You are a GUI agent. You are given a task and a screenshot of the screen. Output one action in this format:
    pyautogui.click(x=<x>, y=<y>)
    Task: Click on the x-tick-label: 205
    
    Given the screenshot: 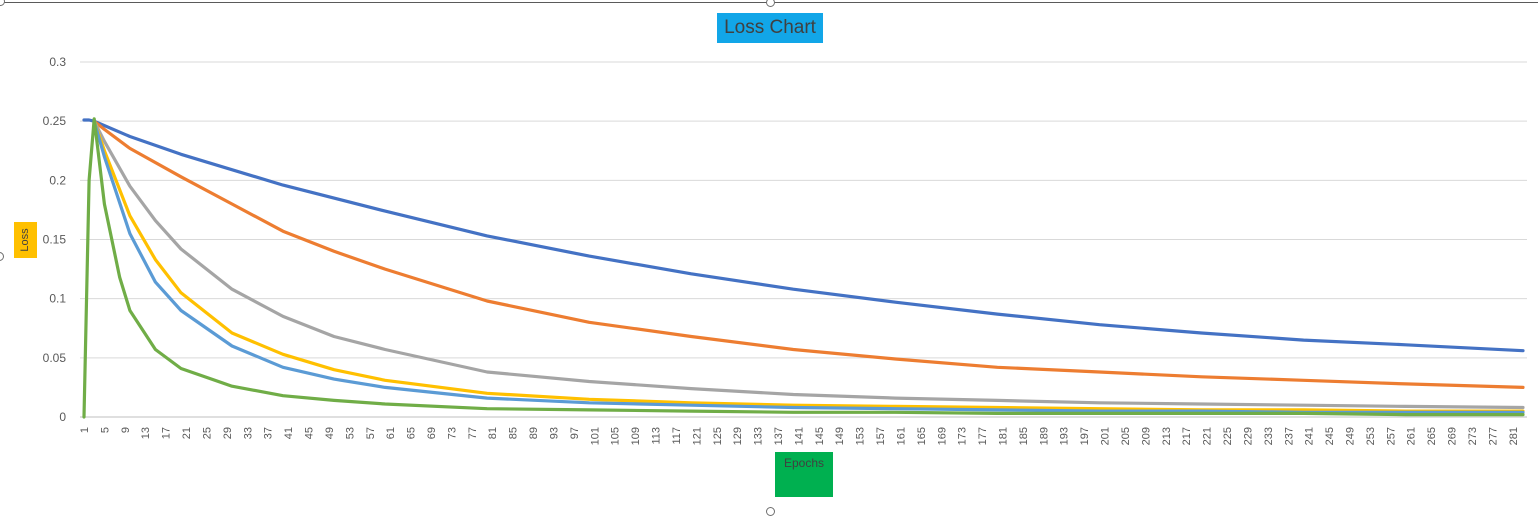 What is the action you would take?
    pyautogui.click(x=1126, y=436)
    